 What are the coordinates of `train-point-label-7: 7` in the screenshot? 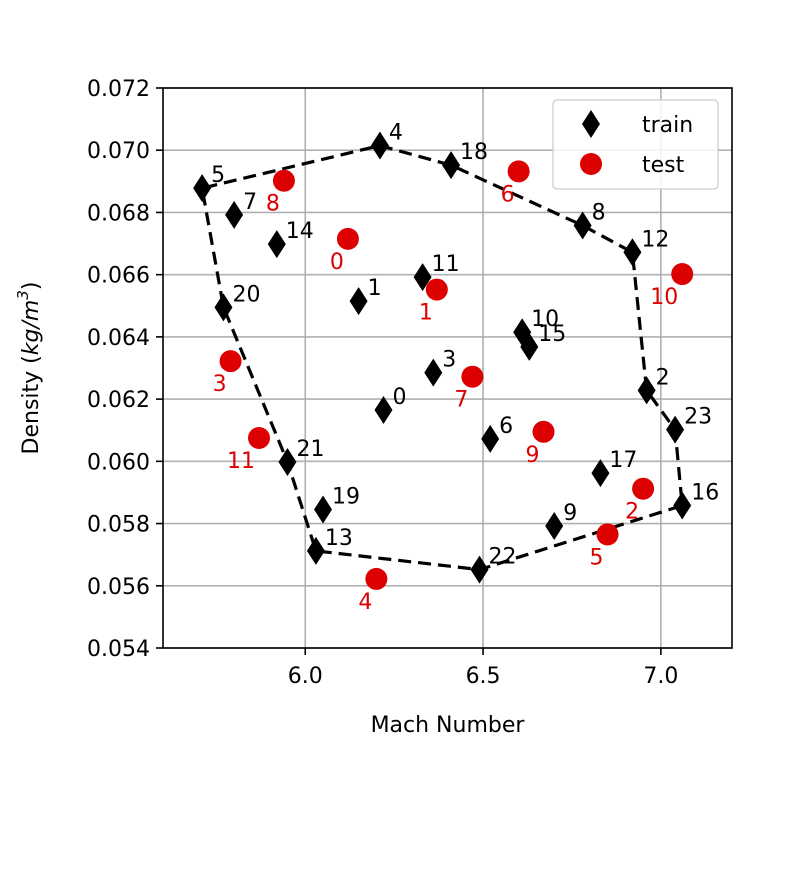 It's located at (250, 202).